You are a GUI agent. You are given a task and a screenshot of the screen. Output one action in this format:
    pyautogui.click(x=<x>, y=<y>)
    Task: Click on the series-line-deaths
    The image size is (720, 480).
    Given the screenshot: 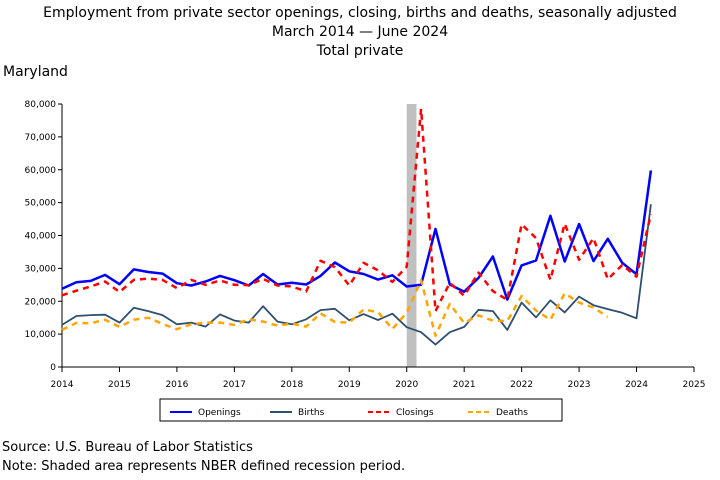 What is the action you would take?
    pyautogui.click(x=335, y=308)
    